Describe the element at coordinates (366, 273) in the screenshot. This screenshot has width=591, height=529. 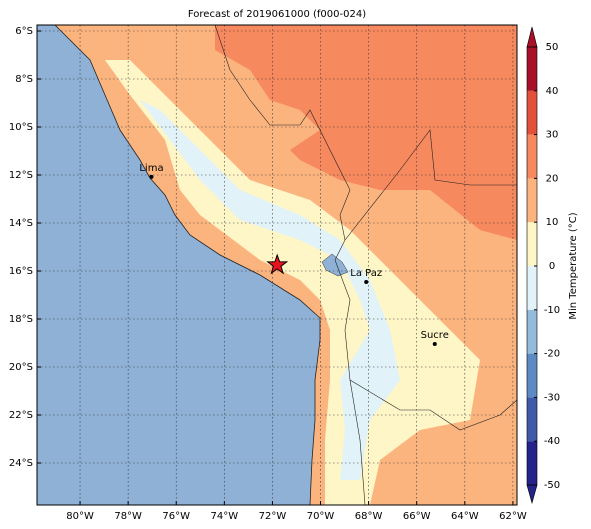
I see `city-label: La Paz` at that location.